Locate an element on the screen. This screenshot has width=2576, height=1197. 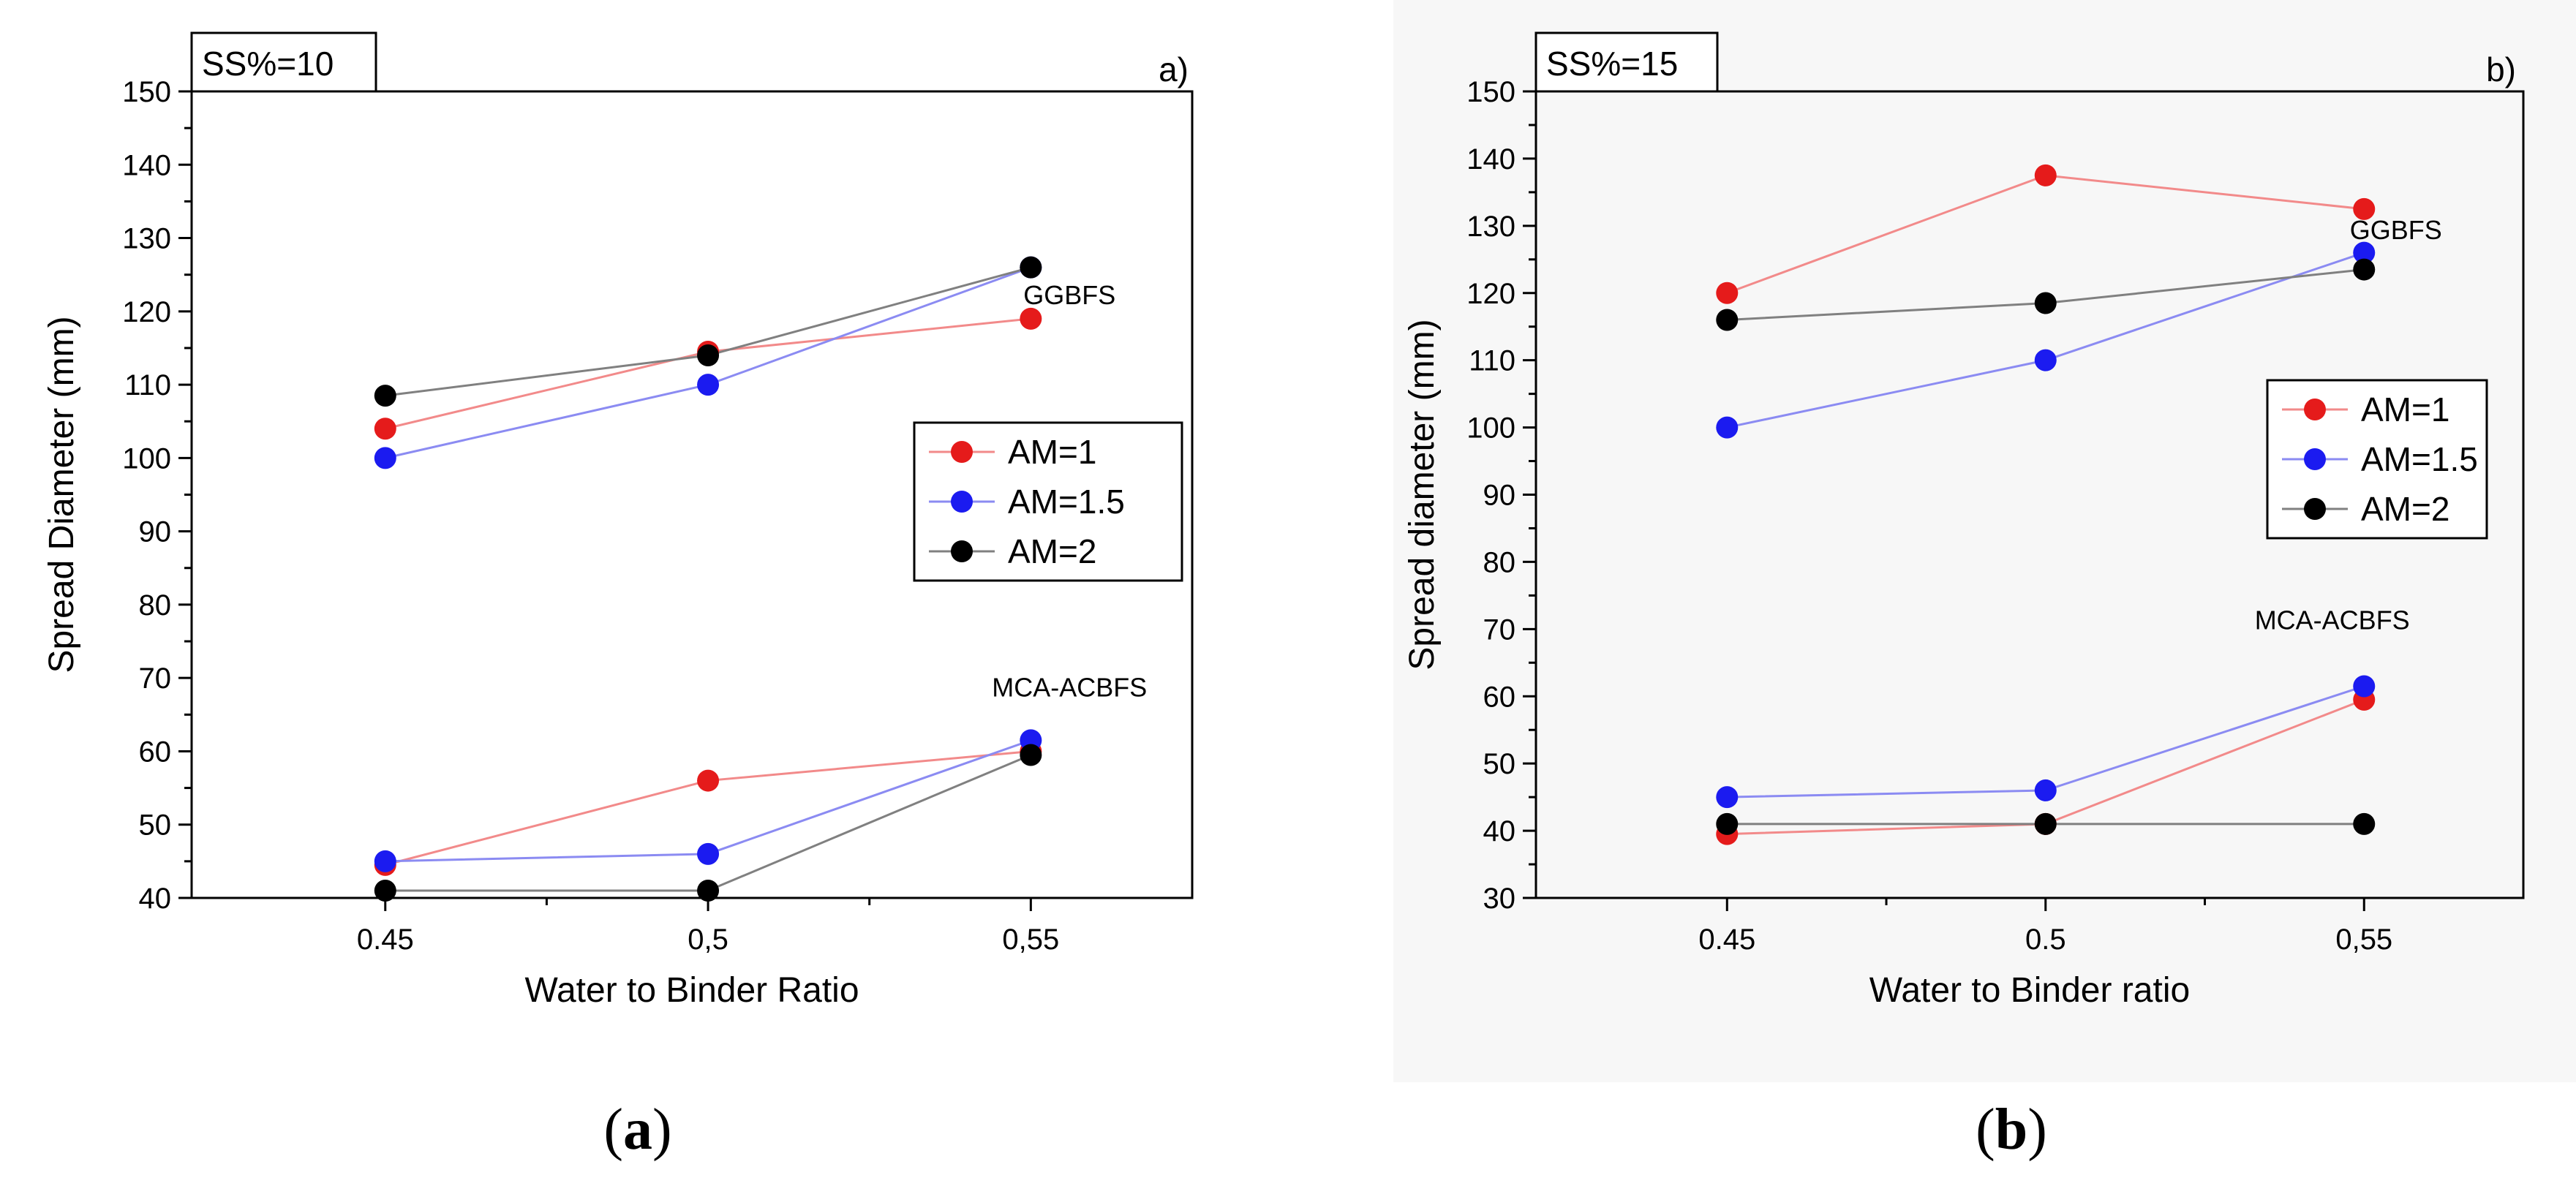
caption-a: (a) is located at coordinates (637, 1130).